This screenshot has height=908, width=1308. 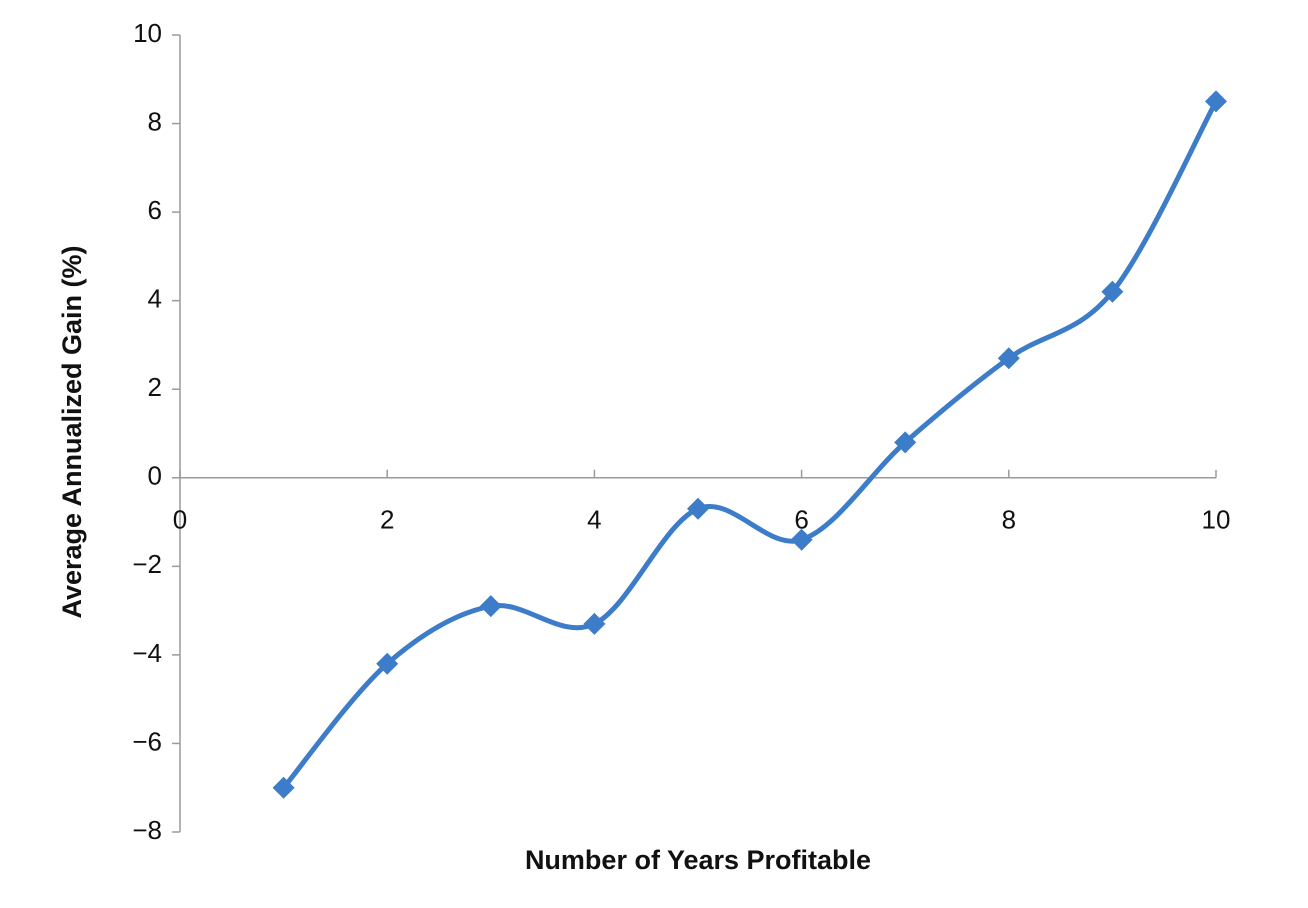 What do you see at coordinates (180, 520) in the screenshot?
I see `x-tick-label: 0` at bounding box center [180, 520].